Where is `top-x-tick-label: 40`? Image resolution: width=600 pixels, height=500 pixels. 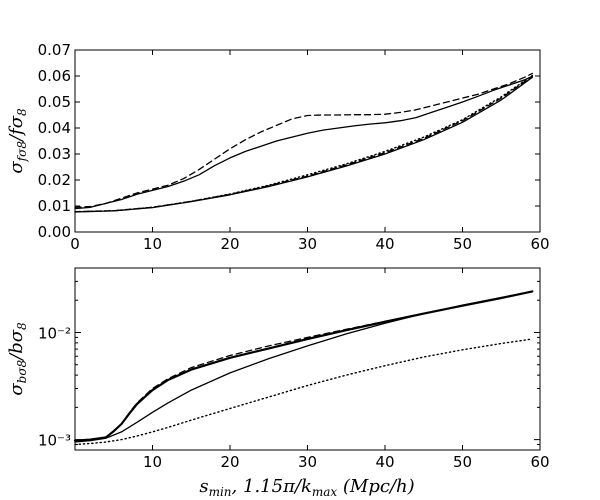 top-x-tick-label: 40 is located at coordinates (384, 244).